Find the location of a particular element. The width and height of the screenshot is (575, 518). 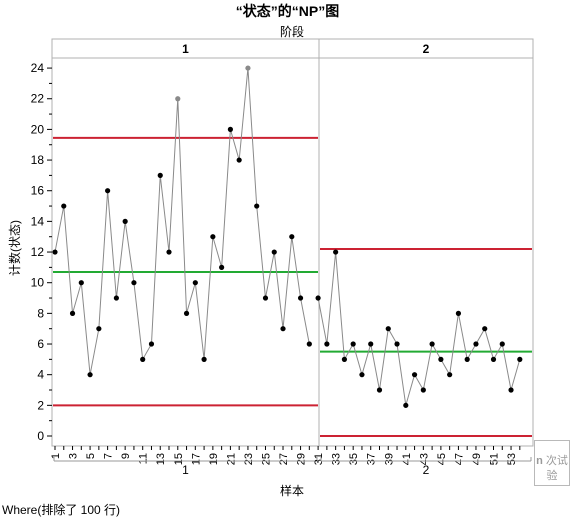

x-tick-label: 39 is located at coordinates (389, 459).